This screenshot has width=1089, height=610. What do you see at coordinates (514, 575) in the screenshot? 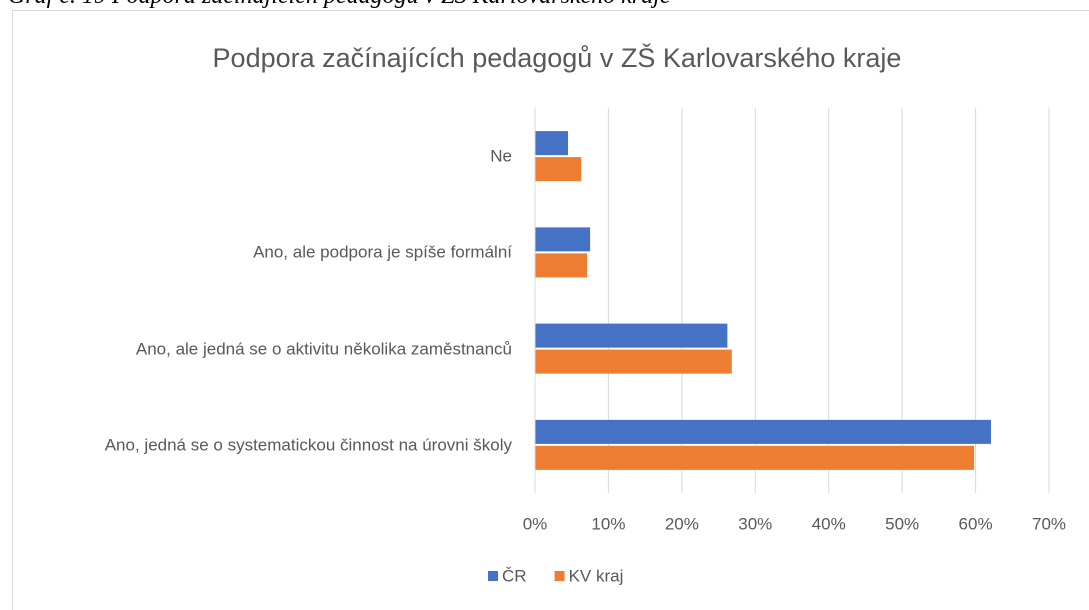
I see `legend-label: ČR` at bounding box center [514, 575].